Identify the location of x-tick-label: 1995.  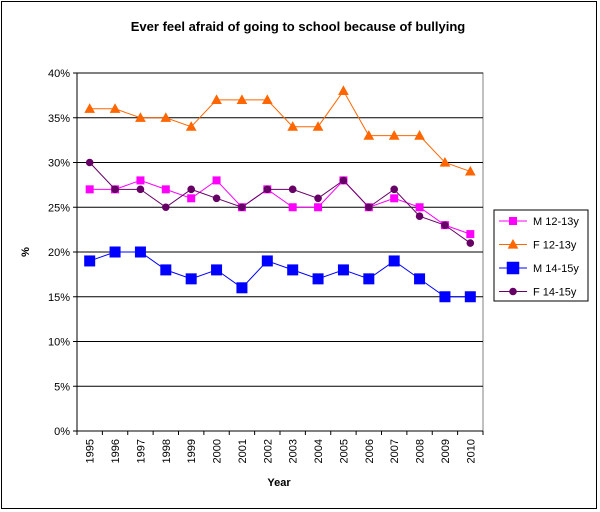
(91, 451).